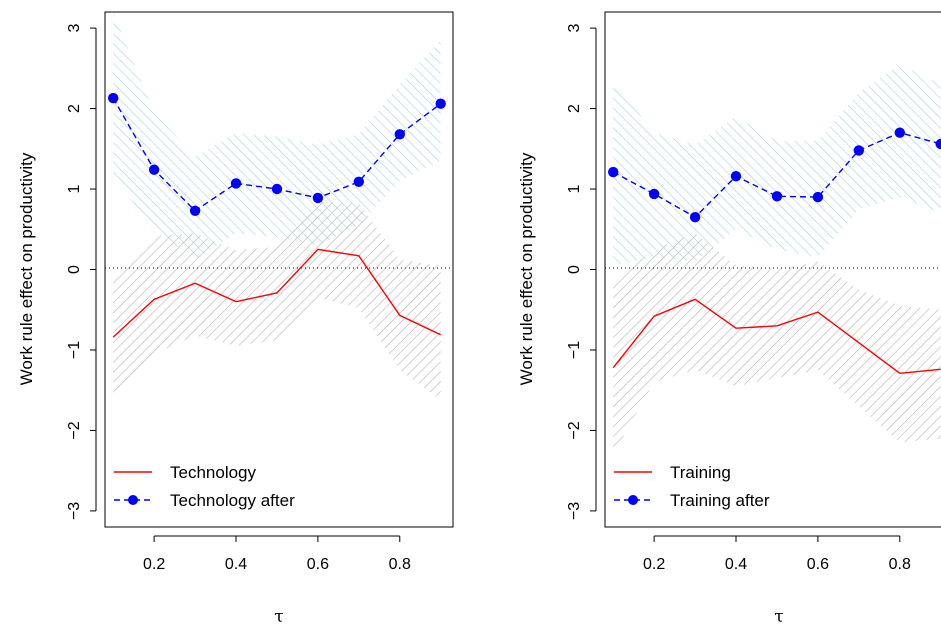 Image resolution: width=941 pixels, height=630 pixels. What do you see at coordinates (213, 472) in the screenshot?
I see `legend-label-technology: Technology` at bounding box center [213, 472].